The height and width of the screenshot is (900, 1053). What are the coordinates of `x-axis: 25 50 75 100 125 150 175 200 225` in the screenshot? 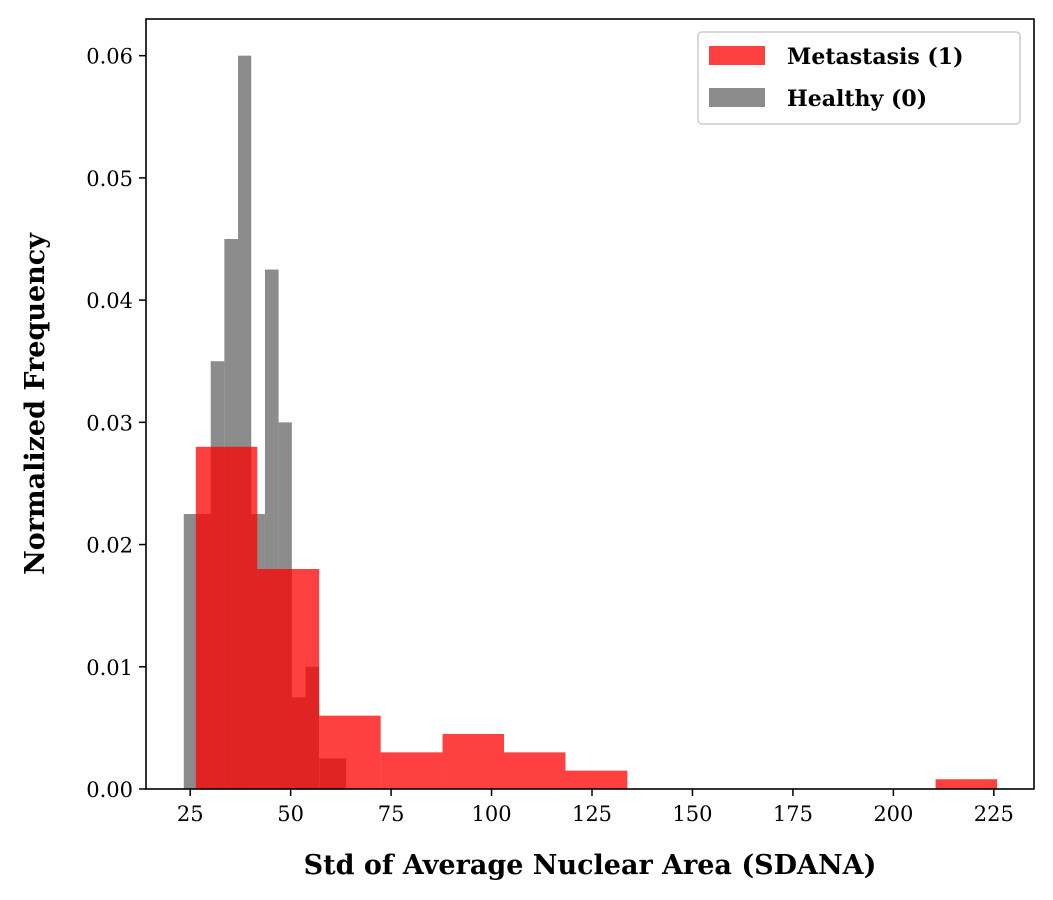 It's located at (595, 807).